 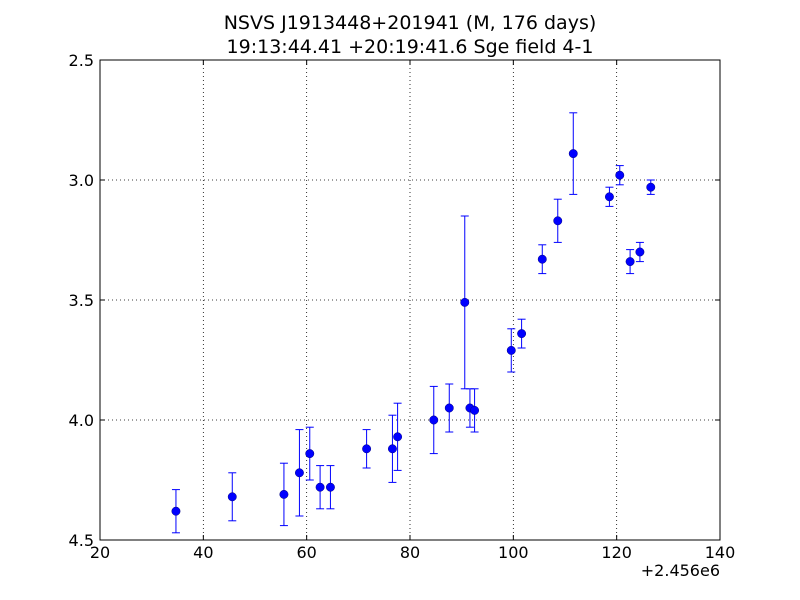 I want to click on x-tick-label: 60, so click(x=306, y=552).